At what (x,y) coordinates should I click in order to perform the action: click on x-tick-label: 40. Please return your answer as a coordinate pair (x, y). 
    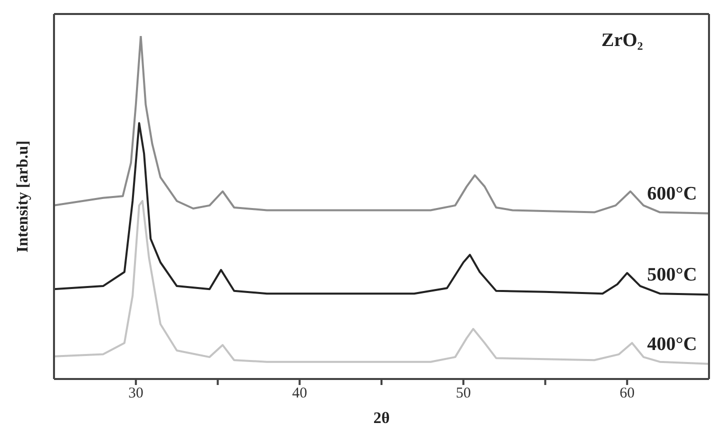
    Looking at the image, I should click on (300, 394).